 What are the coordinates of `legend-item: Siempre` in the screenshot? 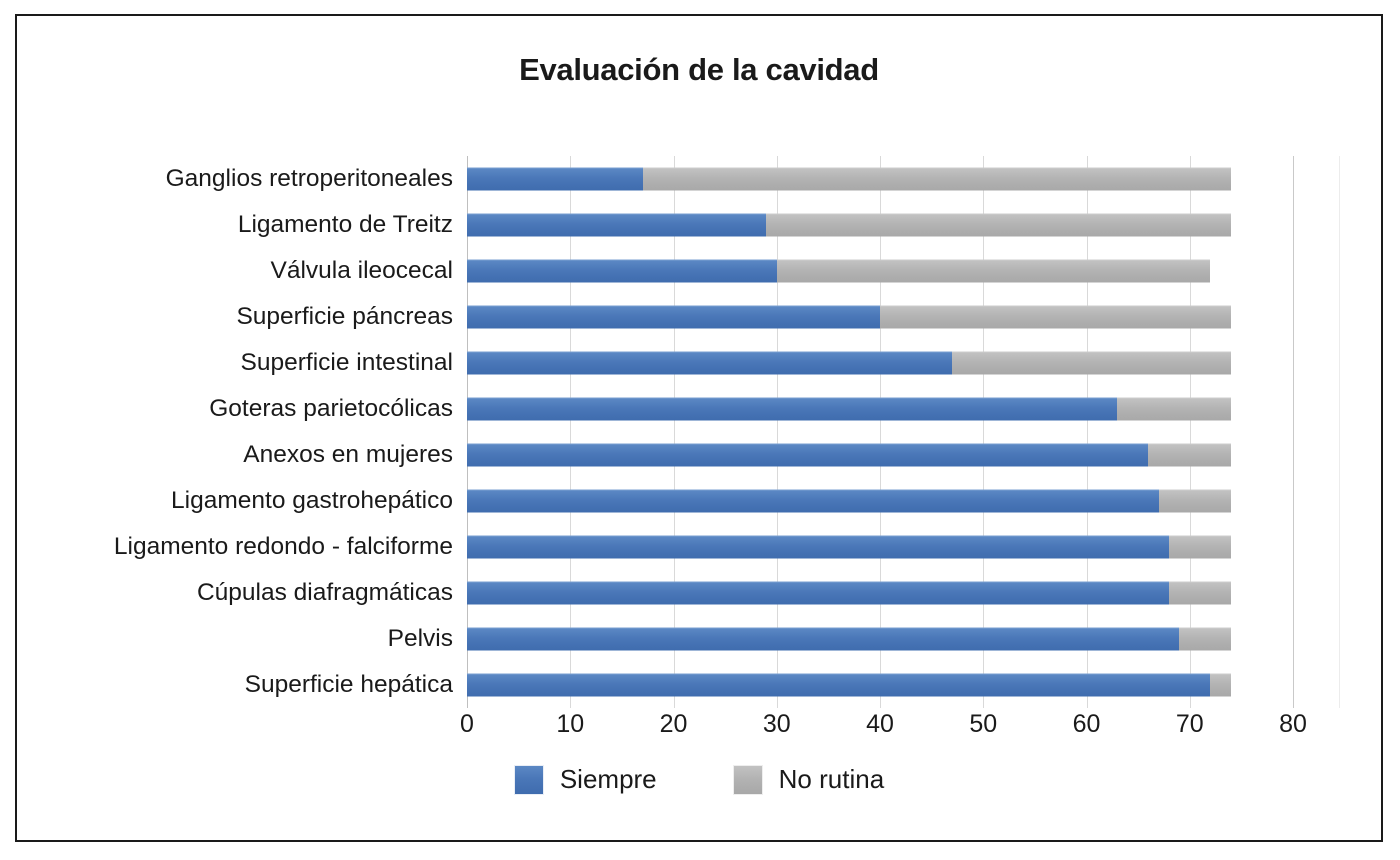 It's located at (585, 779).